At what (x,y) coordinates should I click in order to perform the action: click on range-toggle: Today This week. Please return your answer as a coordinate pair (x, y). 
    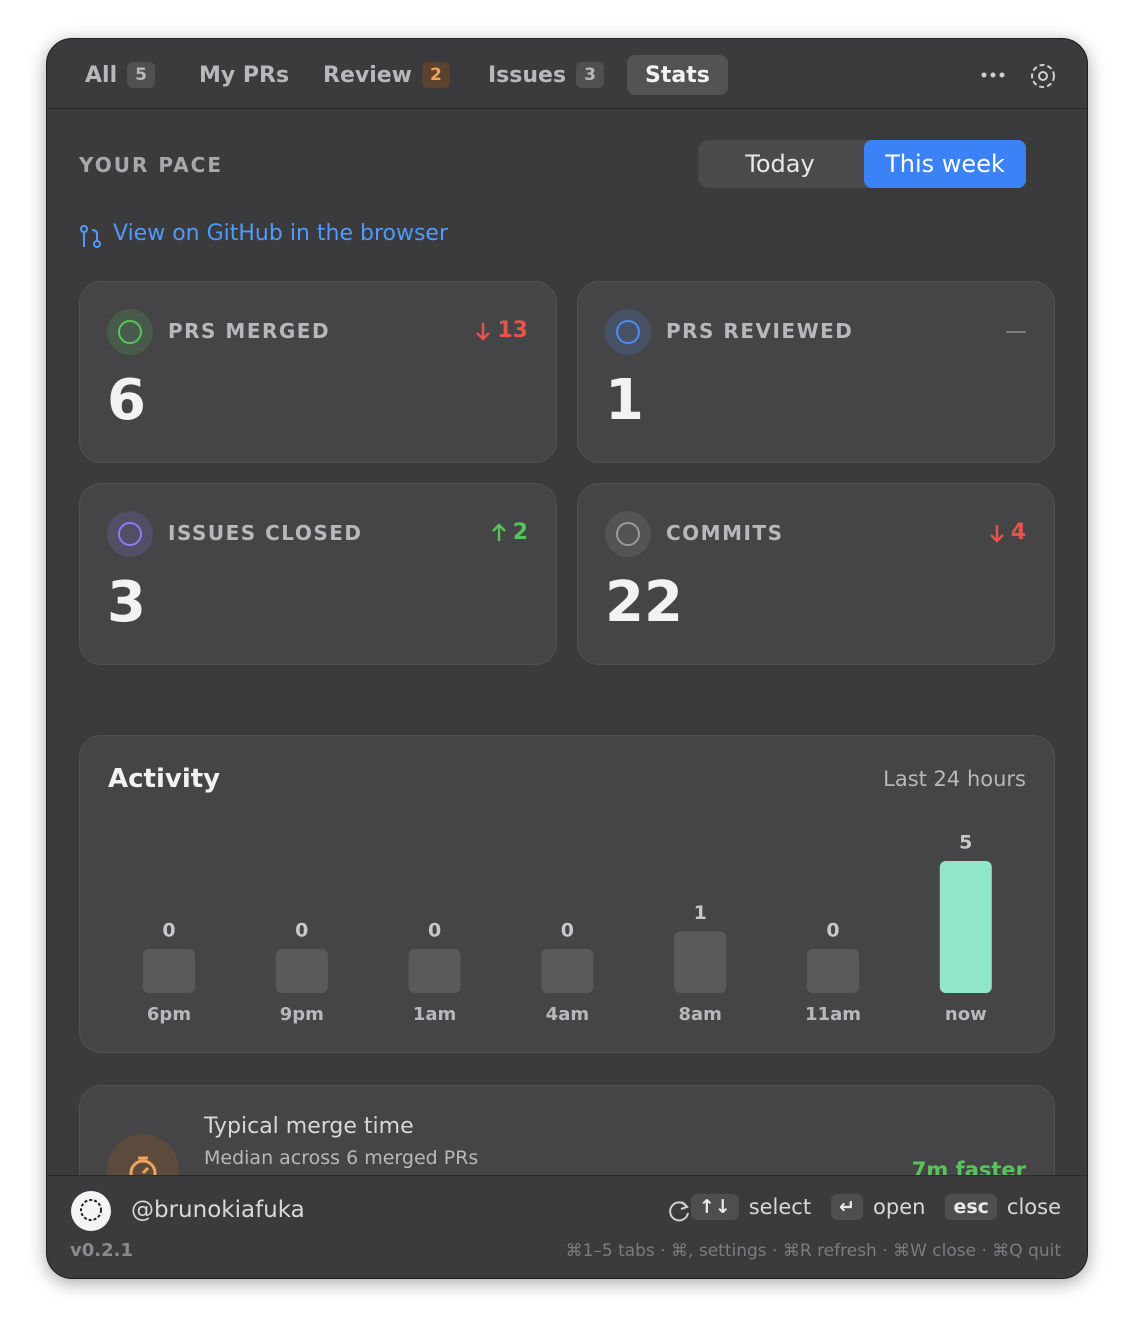
    Looking at the image, I should click on (862, 164).